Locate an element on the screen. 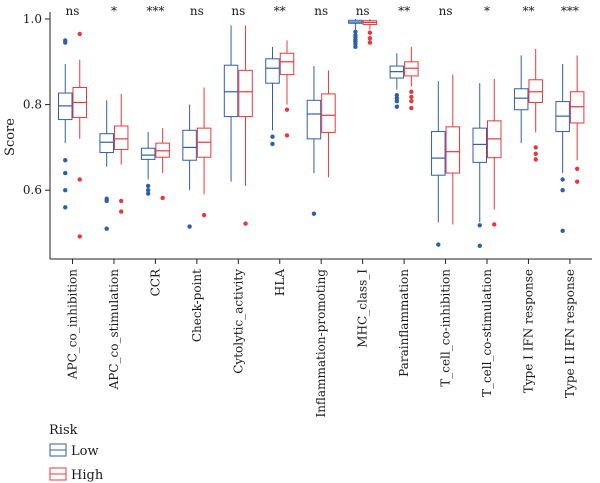  x-tick-label: APC_co_inhibition is located at coordinates (73, 324).